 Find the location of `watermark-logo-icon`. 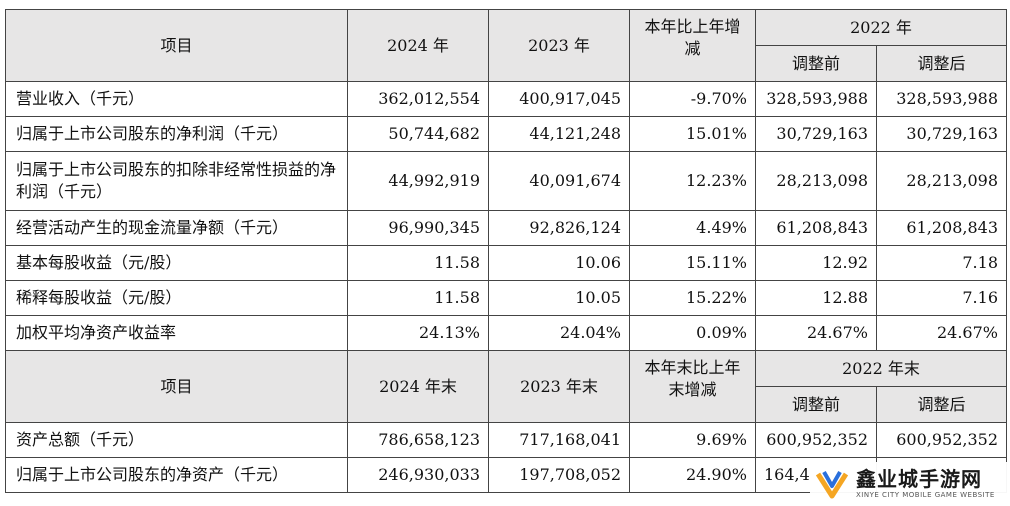

watermark-logo-icon is located at coordinates (832, 485).